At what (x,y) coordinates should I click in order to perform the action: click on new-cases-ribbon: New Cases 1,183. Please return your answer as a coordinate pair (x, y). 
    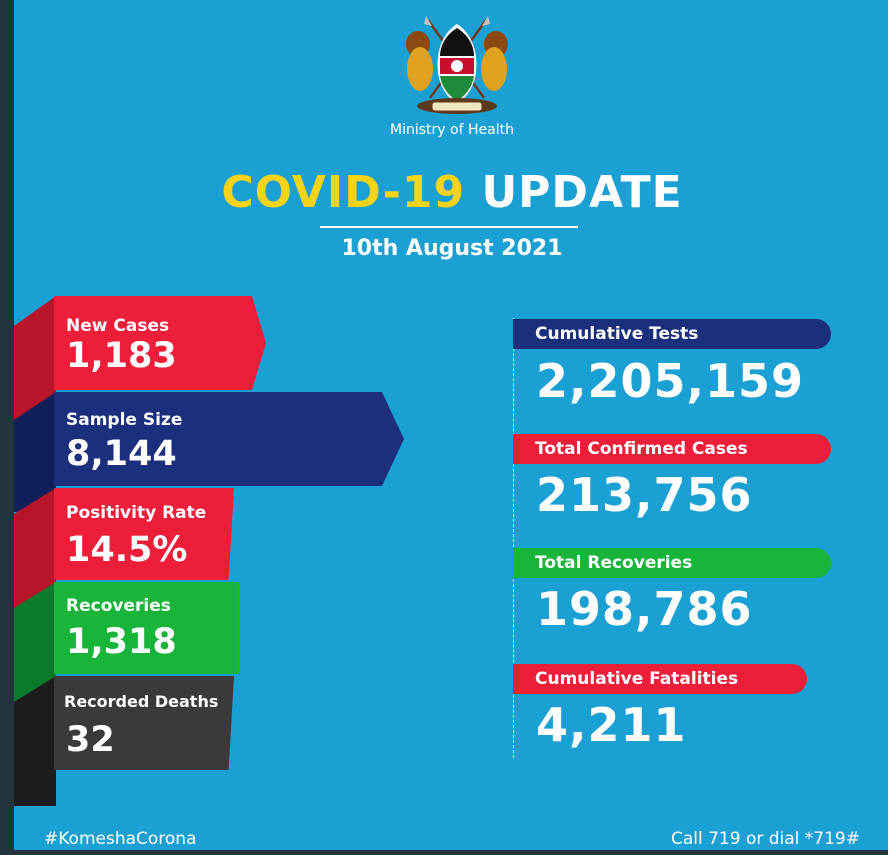
    Looking at the image, I should click on (144, 361).